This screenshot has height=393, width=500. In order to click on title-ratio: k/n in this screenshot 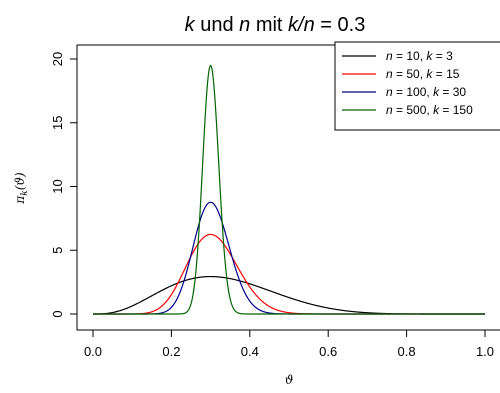, I will do `click(301, 25)`.